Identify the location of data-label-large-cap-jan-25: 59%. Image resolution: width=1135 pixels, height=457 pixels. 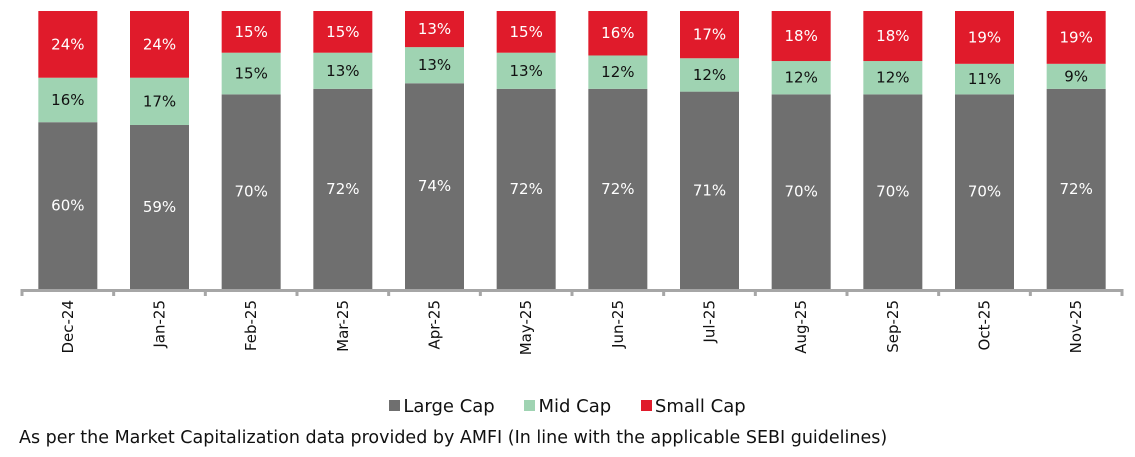
(159, 207).